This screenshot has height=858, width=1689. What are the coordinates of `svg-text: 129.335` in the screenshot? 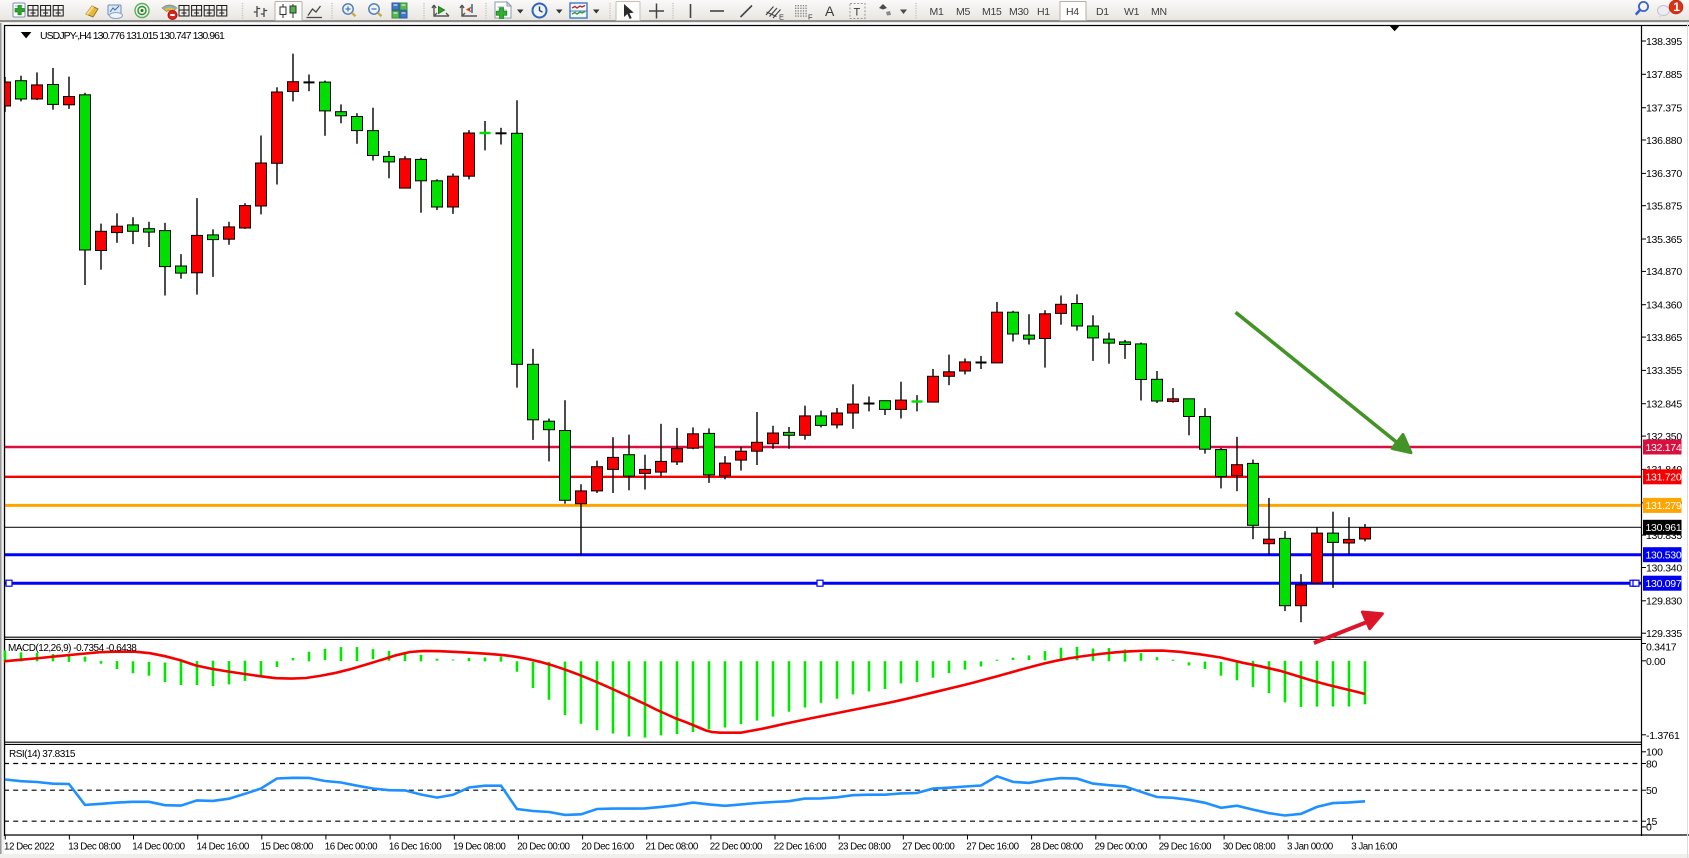 It's located at (1664, 634).